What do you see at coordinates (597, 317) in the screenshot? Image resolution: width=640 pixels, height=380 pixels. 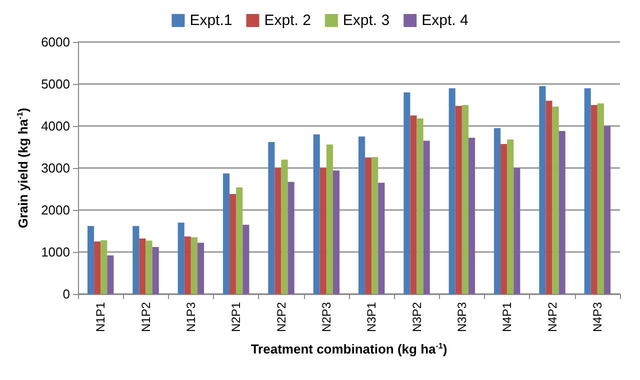 I see `x-tick-label: N4P3` at bounding box center [597, 317].